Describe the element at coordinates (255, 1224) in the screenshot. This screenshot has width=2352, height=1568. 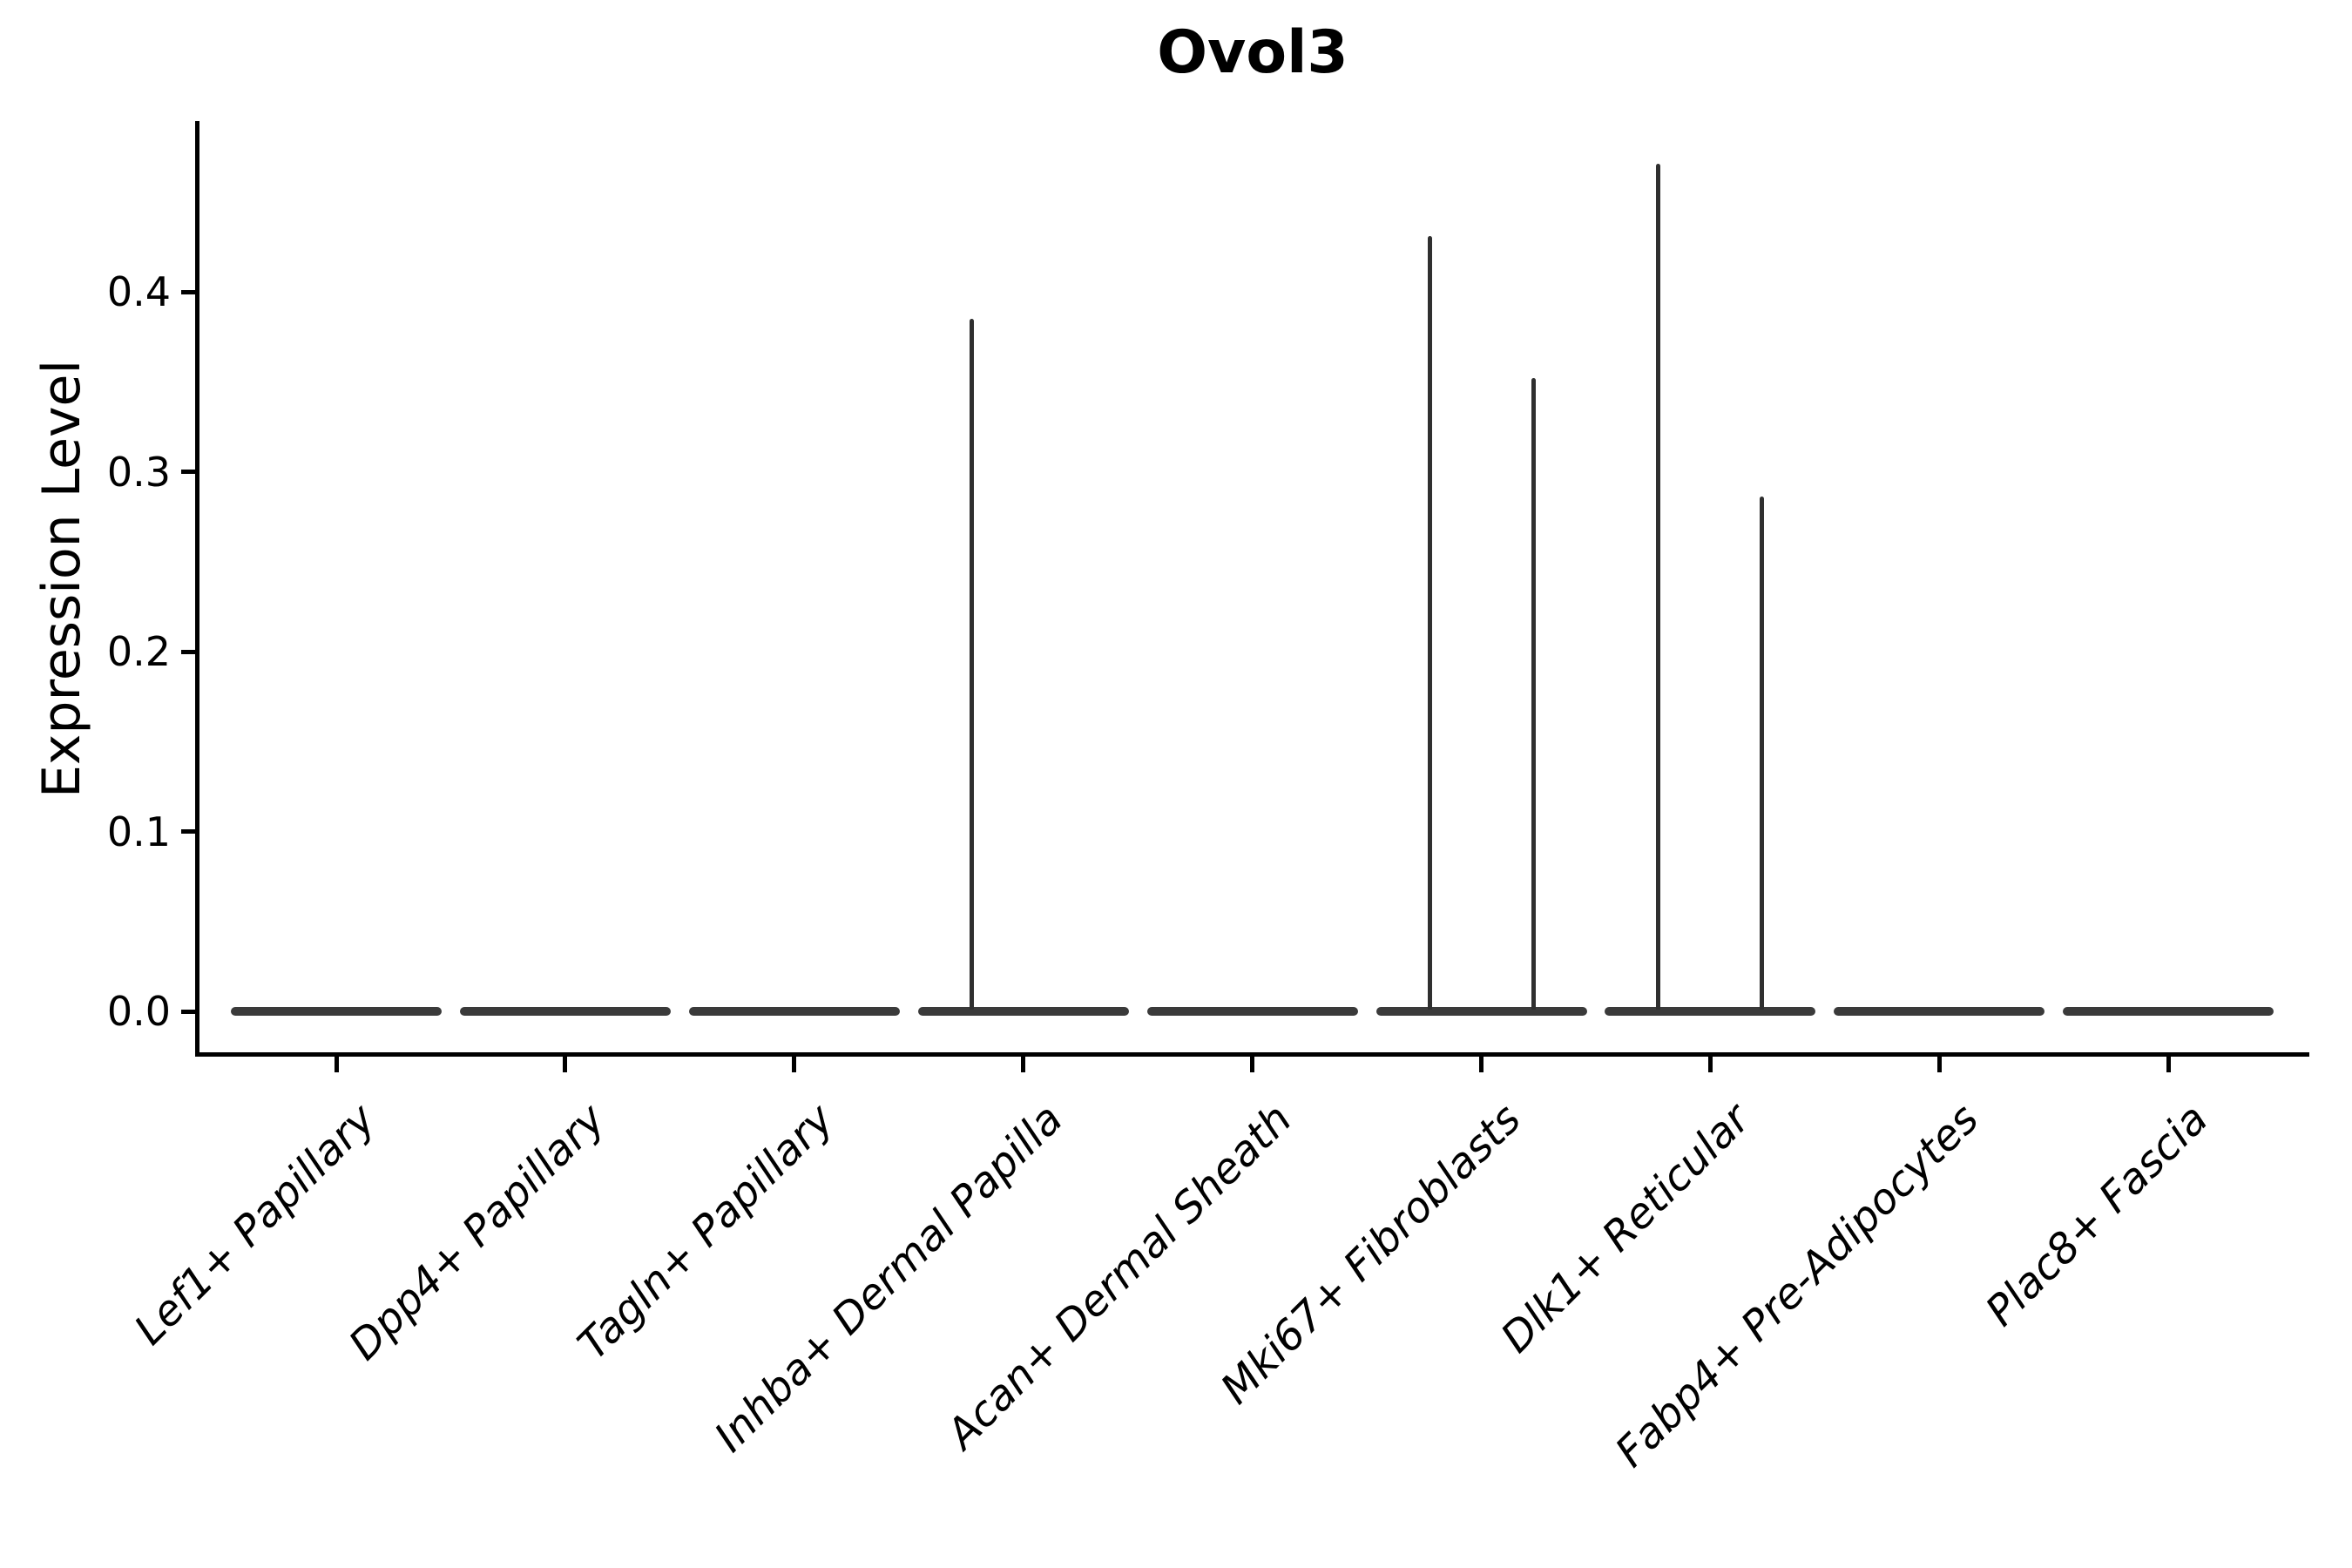
I see `x-tick-label: Lef1+ Papillary` at that location.